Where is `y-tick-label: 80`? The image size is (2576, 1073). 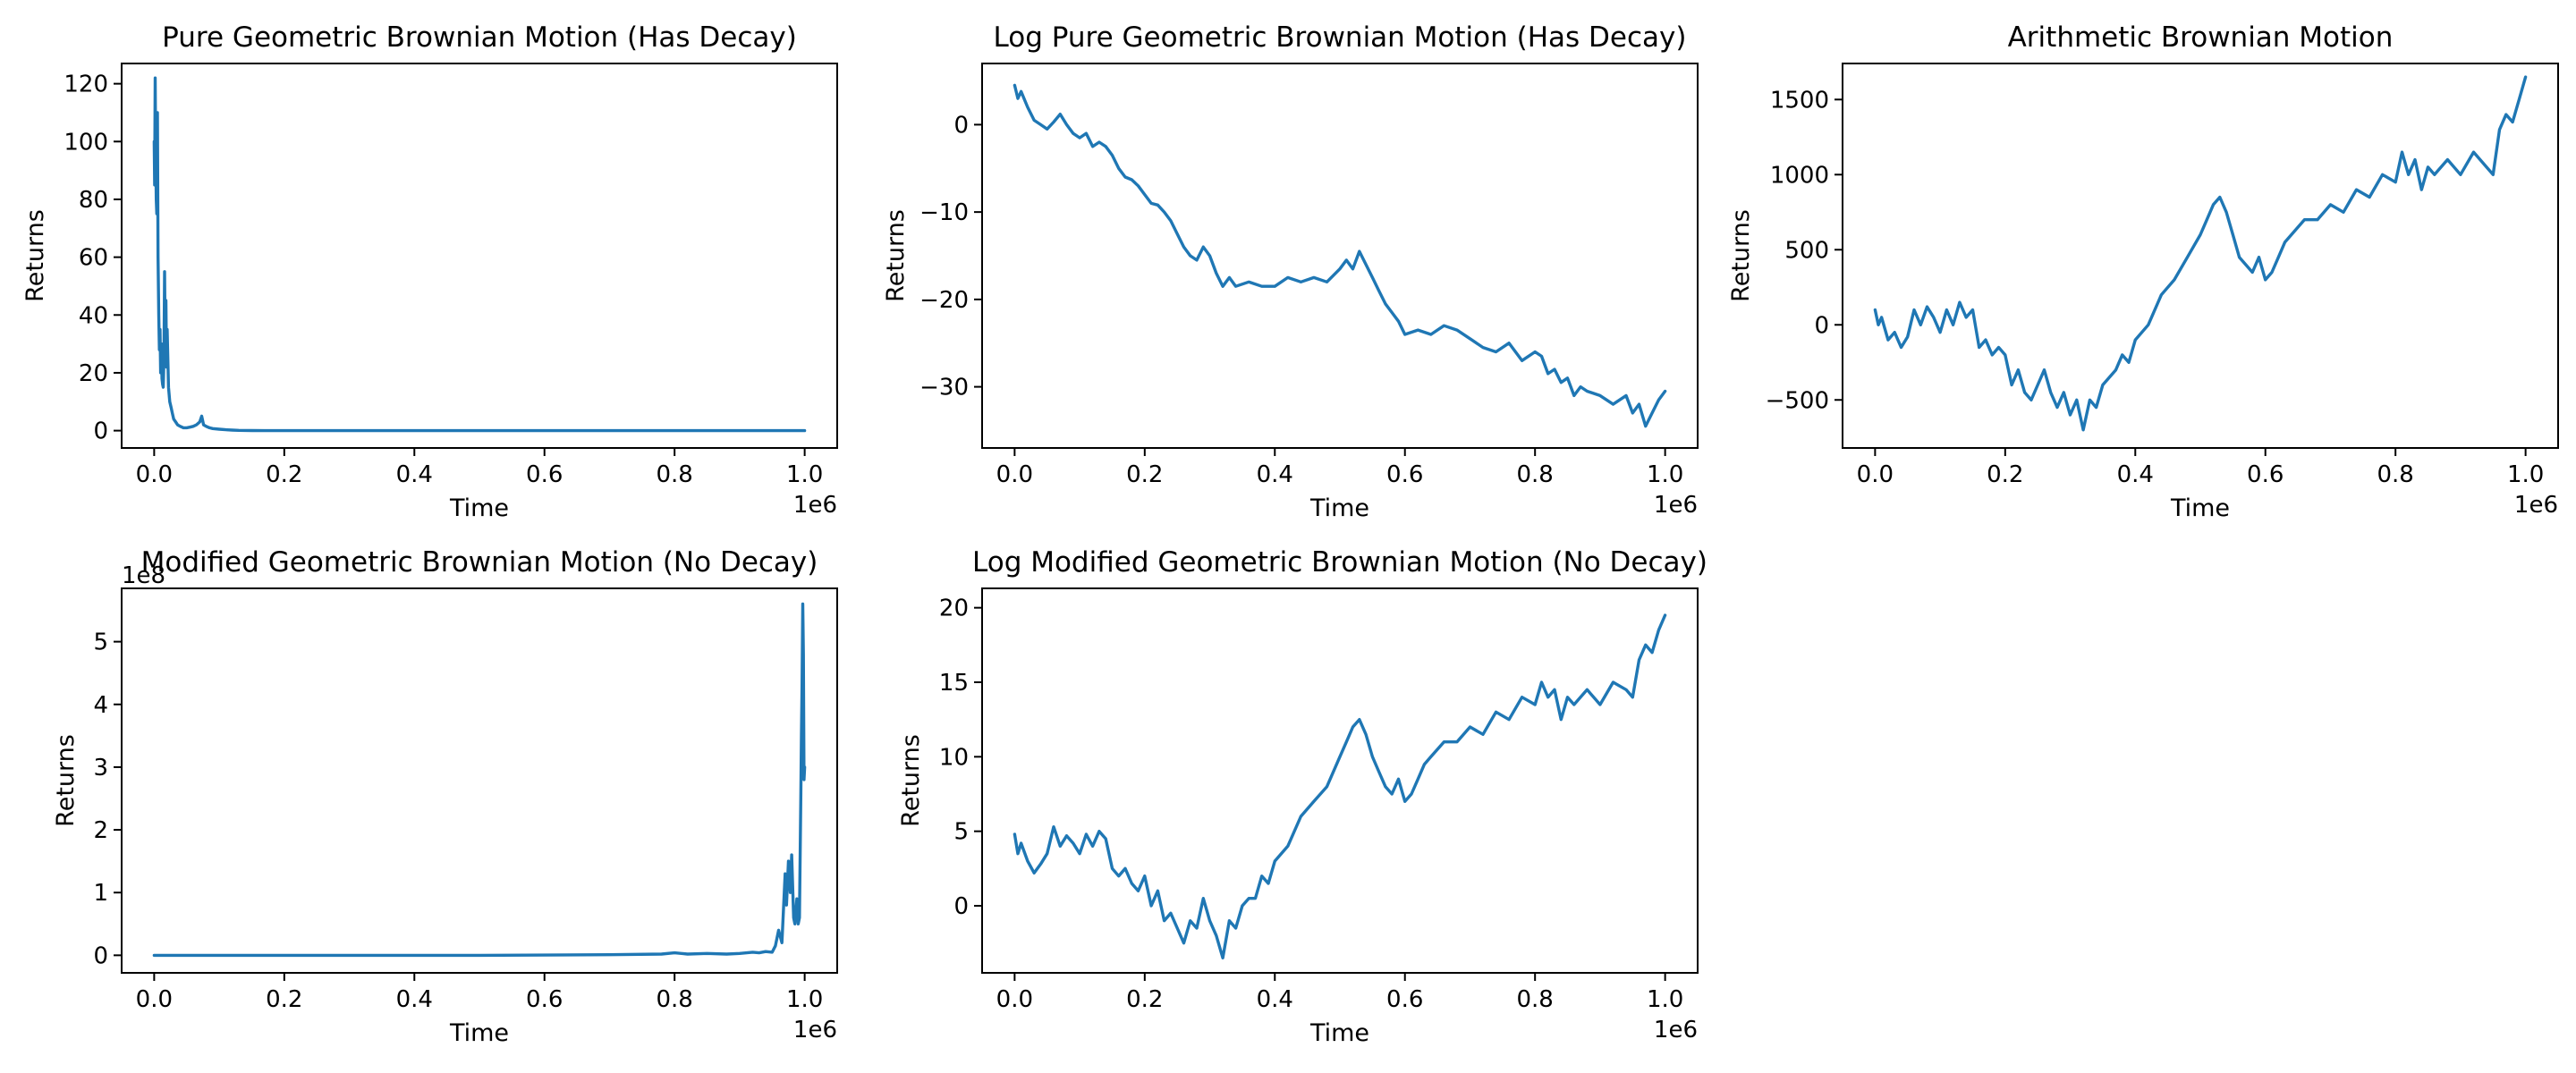 y-tick-label: 80 is located at coordinates (93, 200).